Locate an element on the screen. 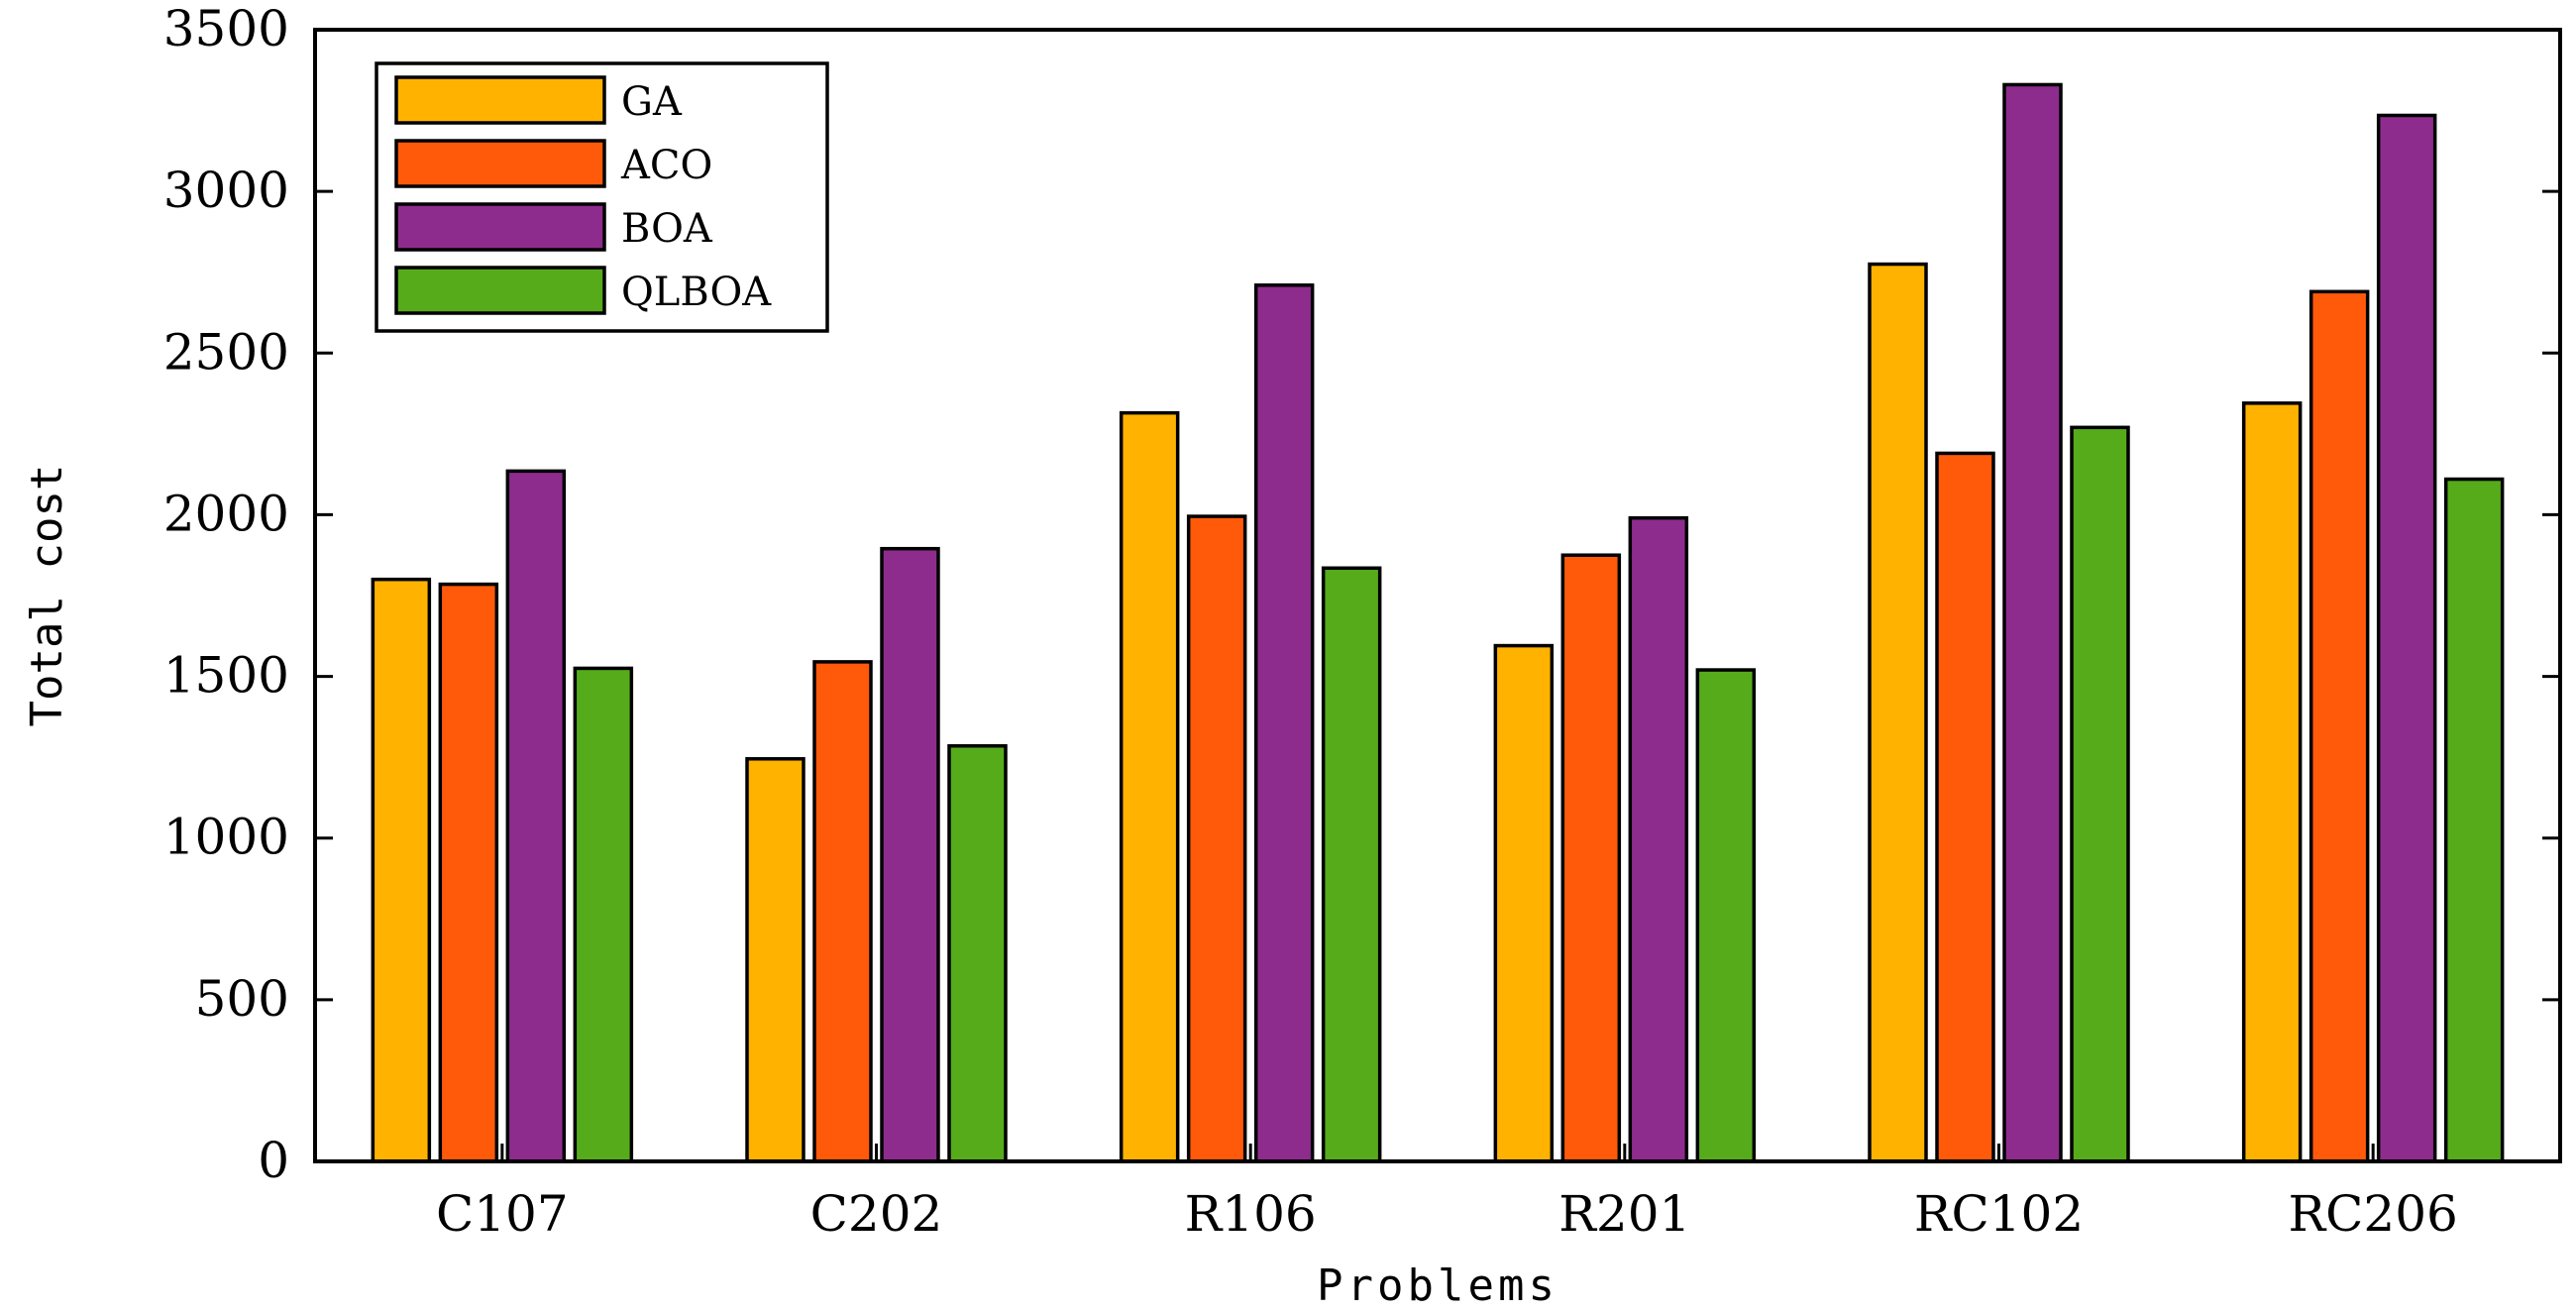  y-axis-title: Total cost is located at coordinates (47, 596).